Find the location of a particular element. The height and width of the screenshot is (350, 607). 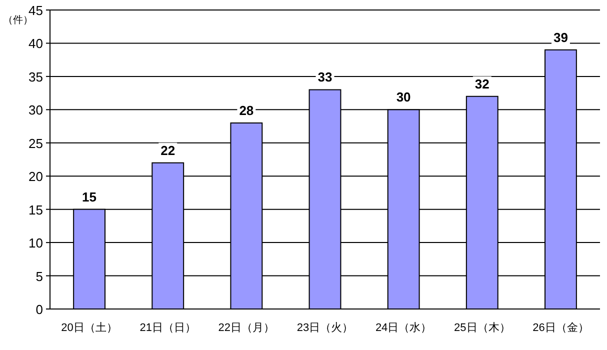

x-tick-label: 22日（月） is located at coordinates (246, 328).